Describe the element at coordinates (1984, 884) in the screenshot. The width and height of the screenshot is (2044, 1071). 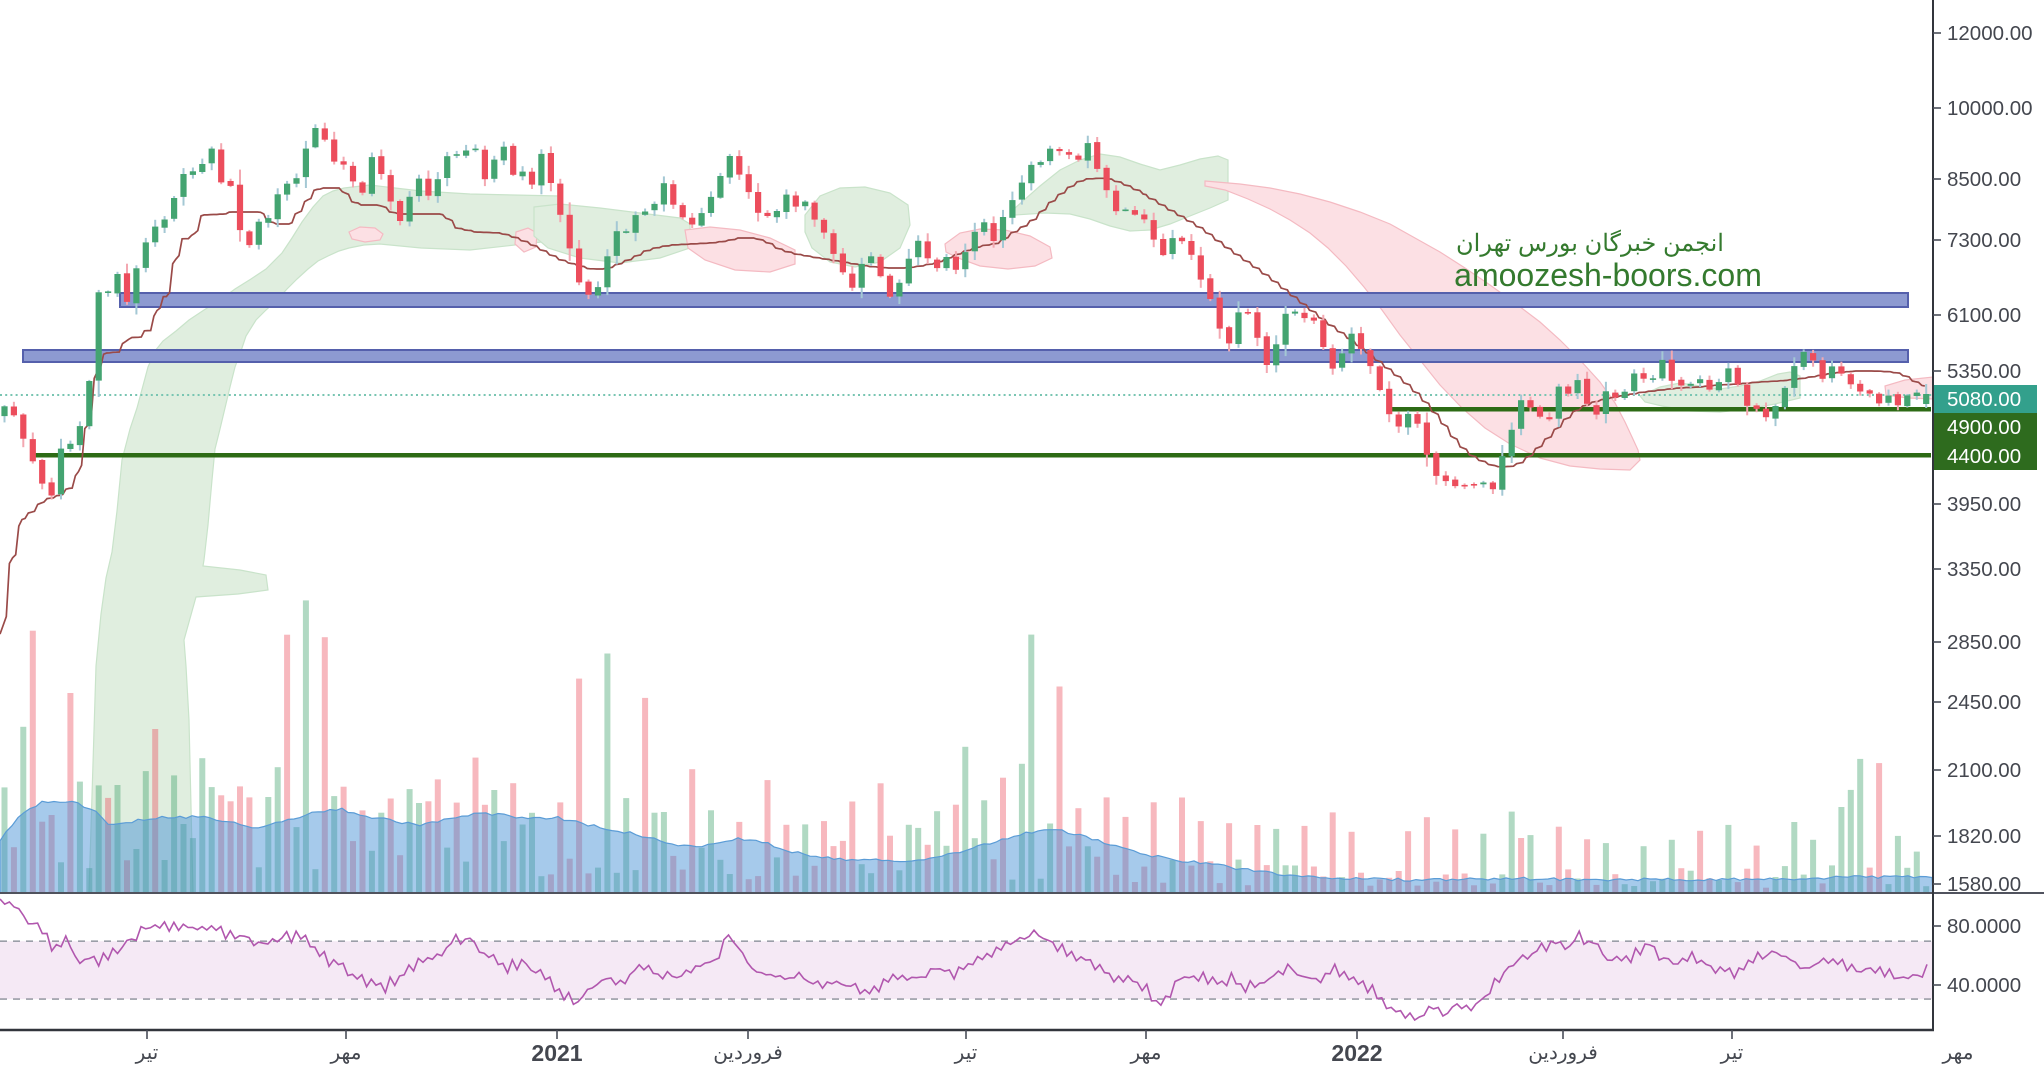
I see `svg-text: 1580.00` at that location.